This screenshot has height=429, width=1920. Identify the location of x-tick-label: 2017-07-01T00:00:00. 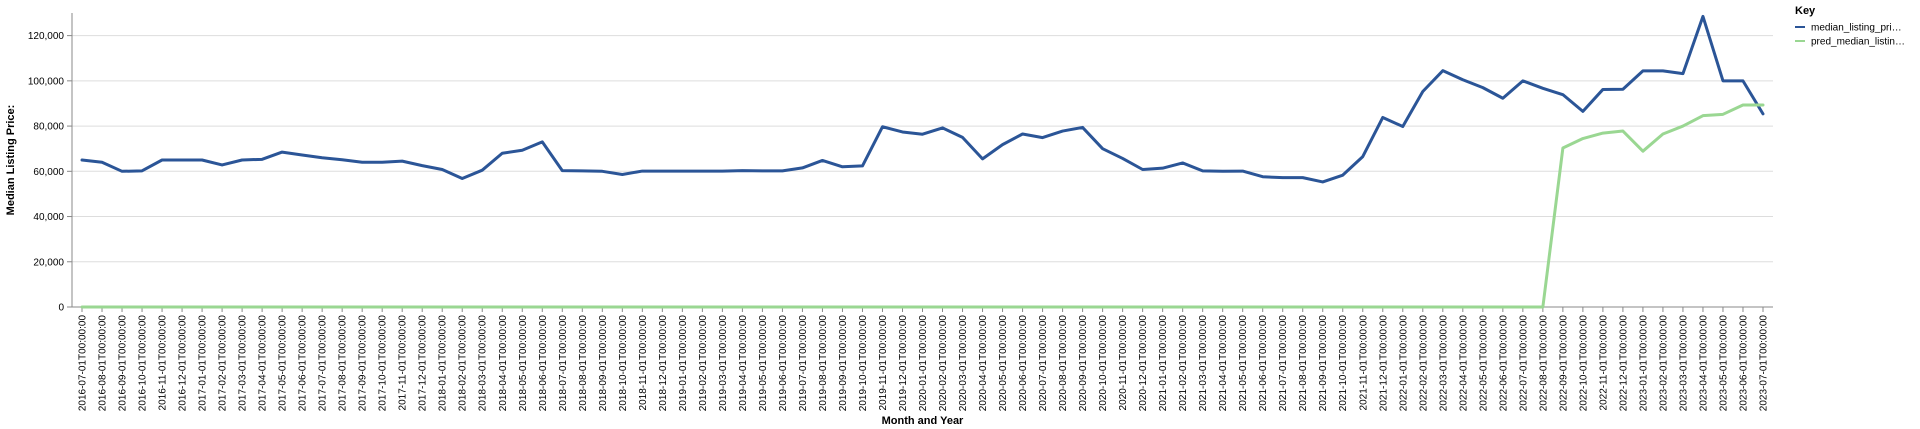
(323, 363).